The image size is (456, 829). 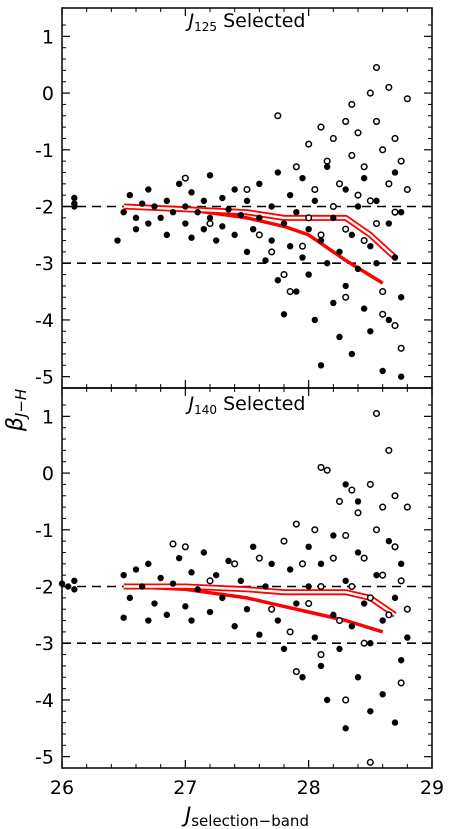 I want to click on x-tick-label: 27, so click(x=185, y=788).